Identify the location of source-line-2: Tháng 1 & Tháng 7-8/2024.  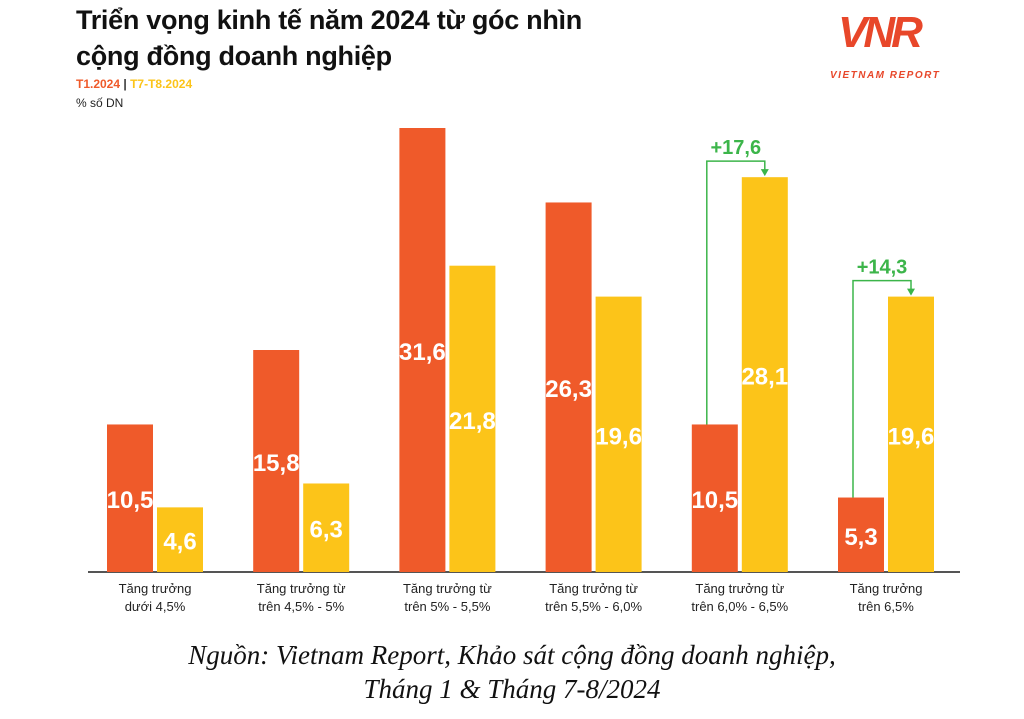
(512, 689).